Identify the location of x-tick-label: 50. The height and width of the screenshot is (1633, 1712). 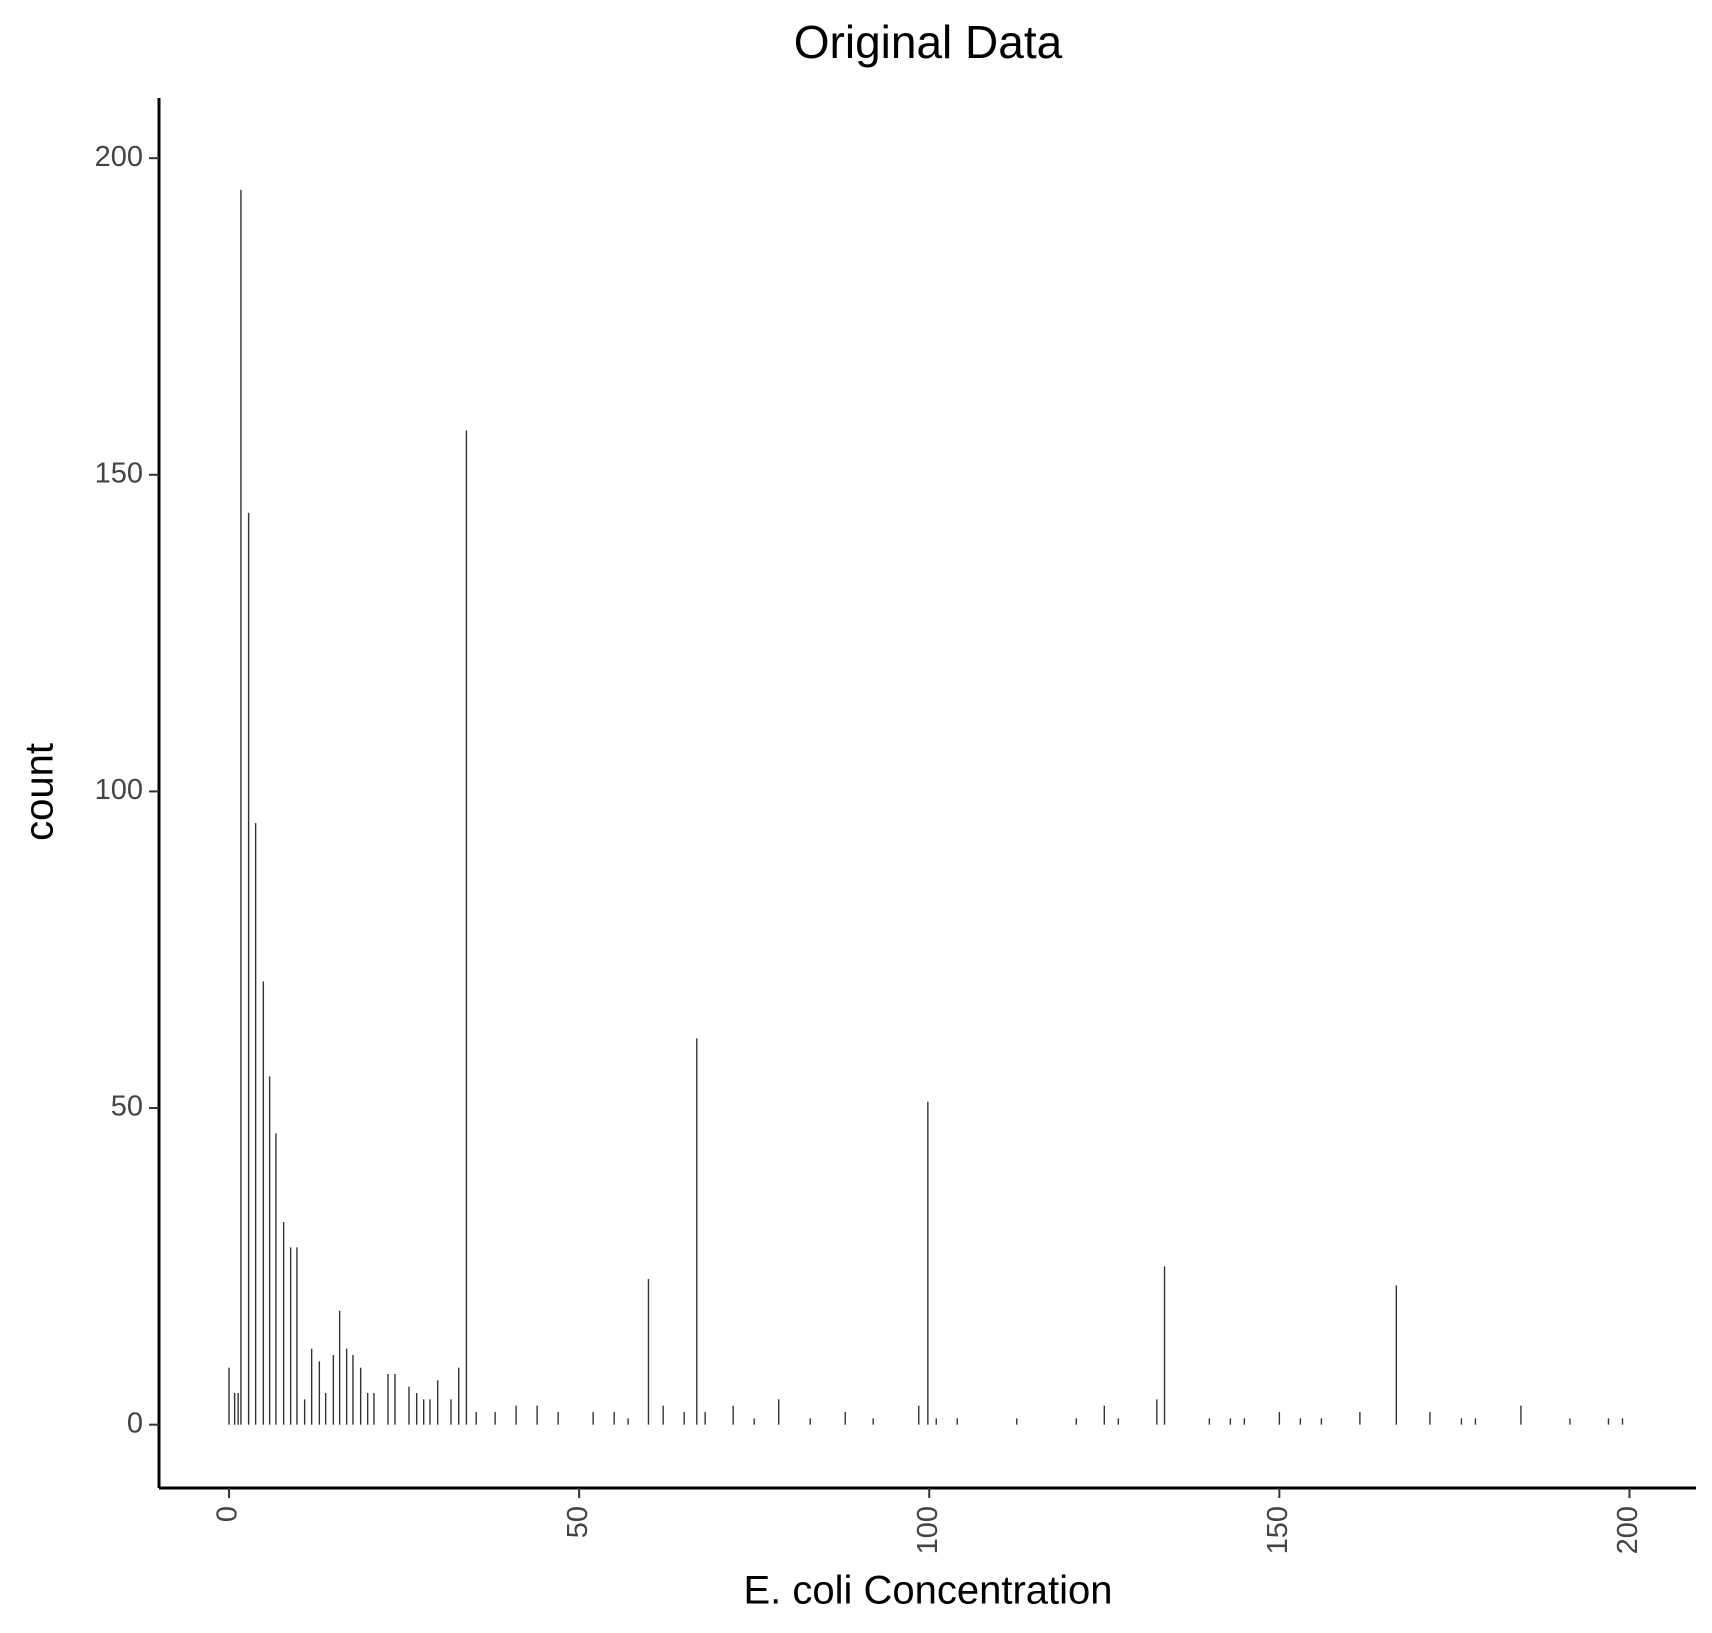
(578, 1522).